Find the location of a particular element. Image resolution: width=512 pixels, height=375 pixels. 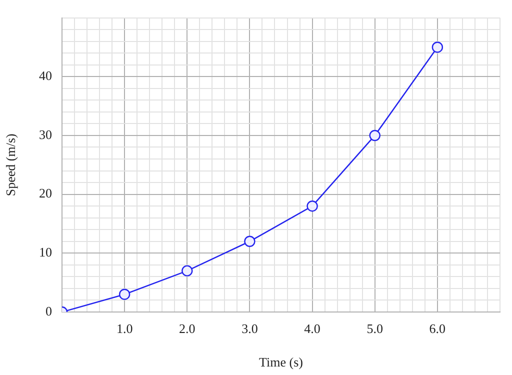

y-tick-label: 30 is located at coordinates (45, 134).